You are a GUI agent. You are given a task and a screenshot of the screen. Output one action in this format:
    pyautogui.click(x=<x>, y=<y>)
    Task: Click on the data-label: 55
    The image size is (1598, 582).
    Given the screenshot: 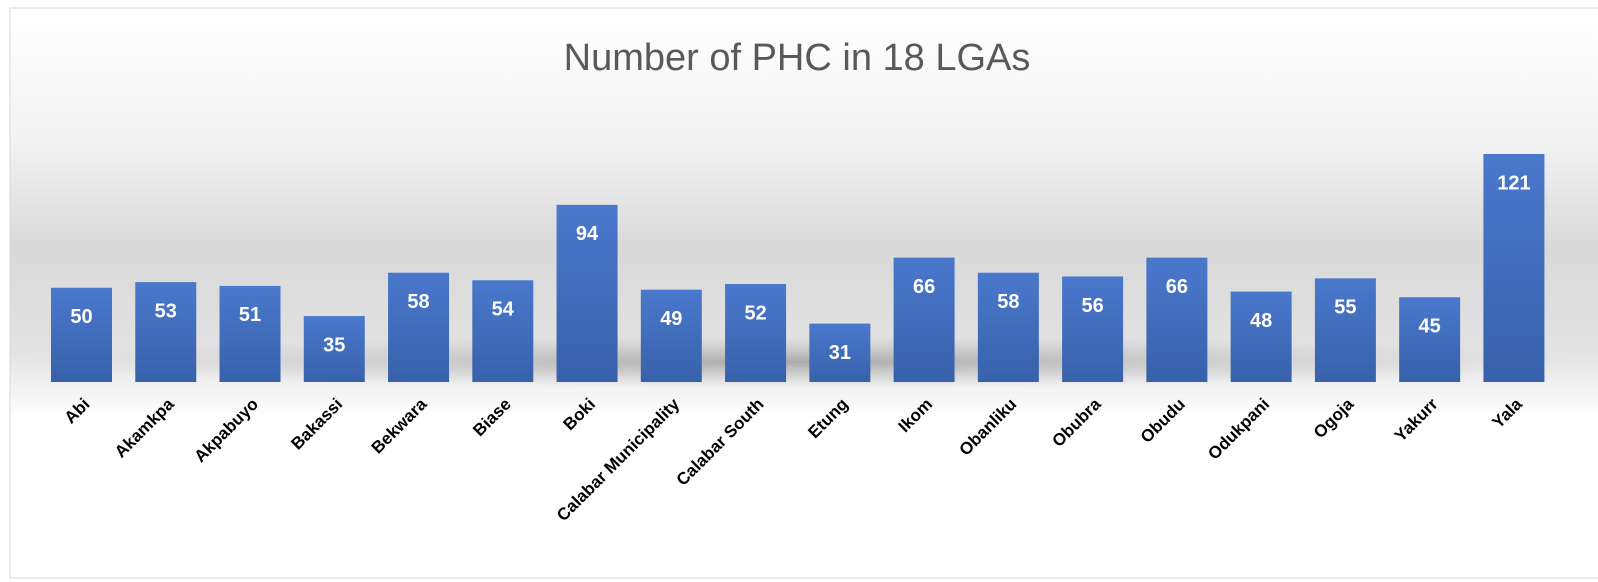 What is the action you would take?
    pyautogui.click(x=1345, y=308)
    